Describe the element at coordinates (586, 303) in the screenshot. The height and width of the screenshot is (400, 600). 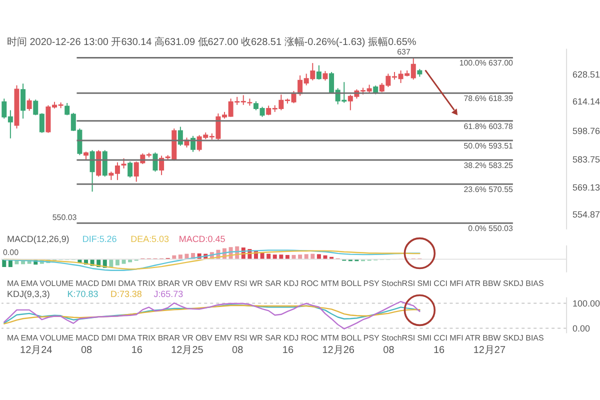
I see `y-tick-label: 100.00` at that location.